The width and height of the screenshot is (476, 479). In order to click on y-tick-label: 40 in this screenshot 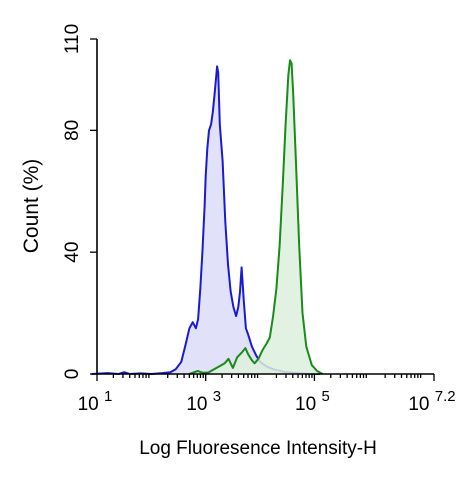, I will do `click(72, 252)`.